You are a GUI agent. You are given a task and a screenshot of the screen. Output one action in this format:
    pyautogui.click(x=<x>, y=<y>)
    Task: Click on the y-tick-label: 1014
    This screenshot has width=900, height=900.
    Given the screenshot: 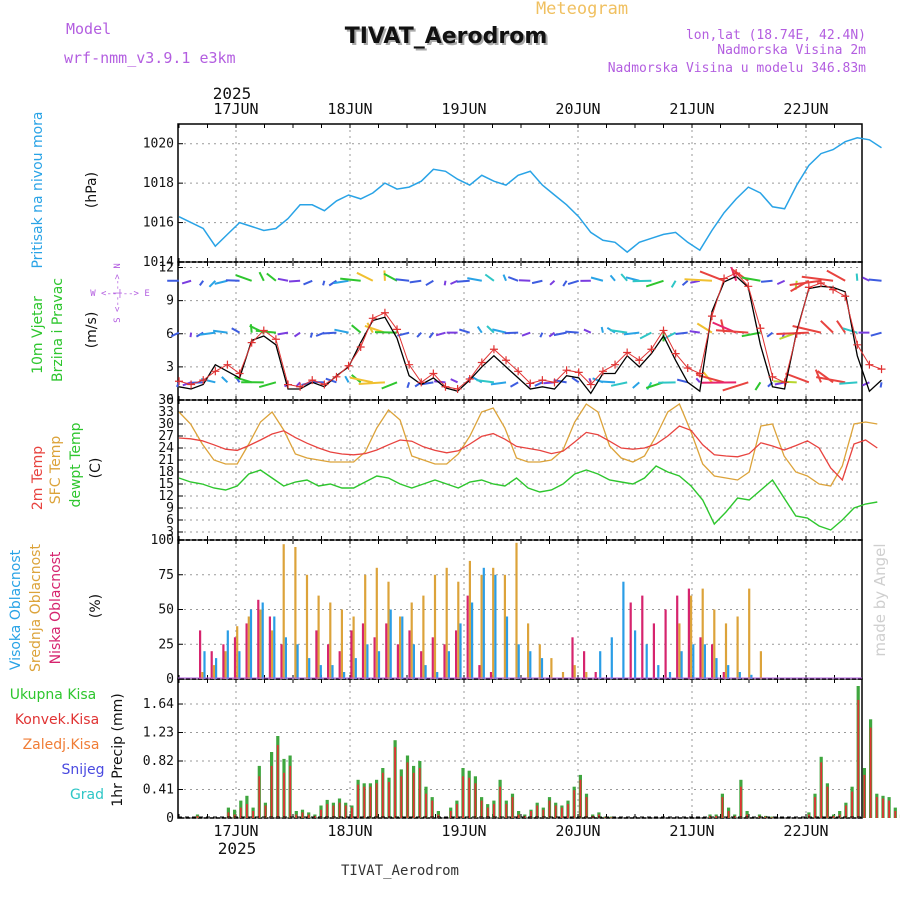 What is the action you would take?
    pyautogui.click(x=158, y=262)
    